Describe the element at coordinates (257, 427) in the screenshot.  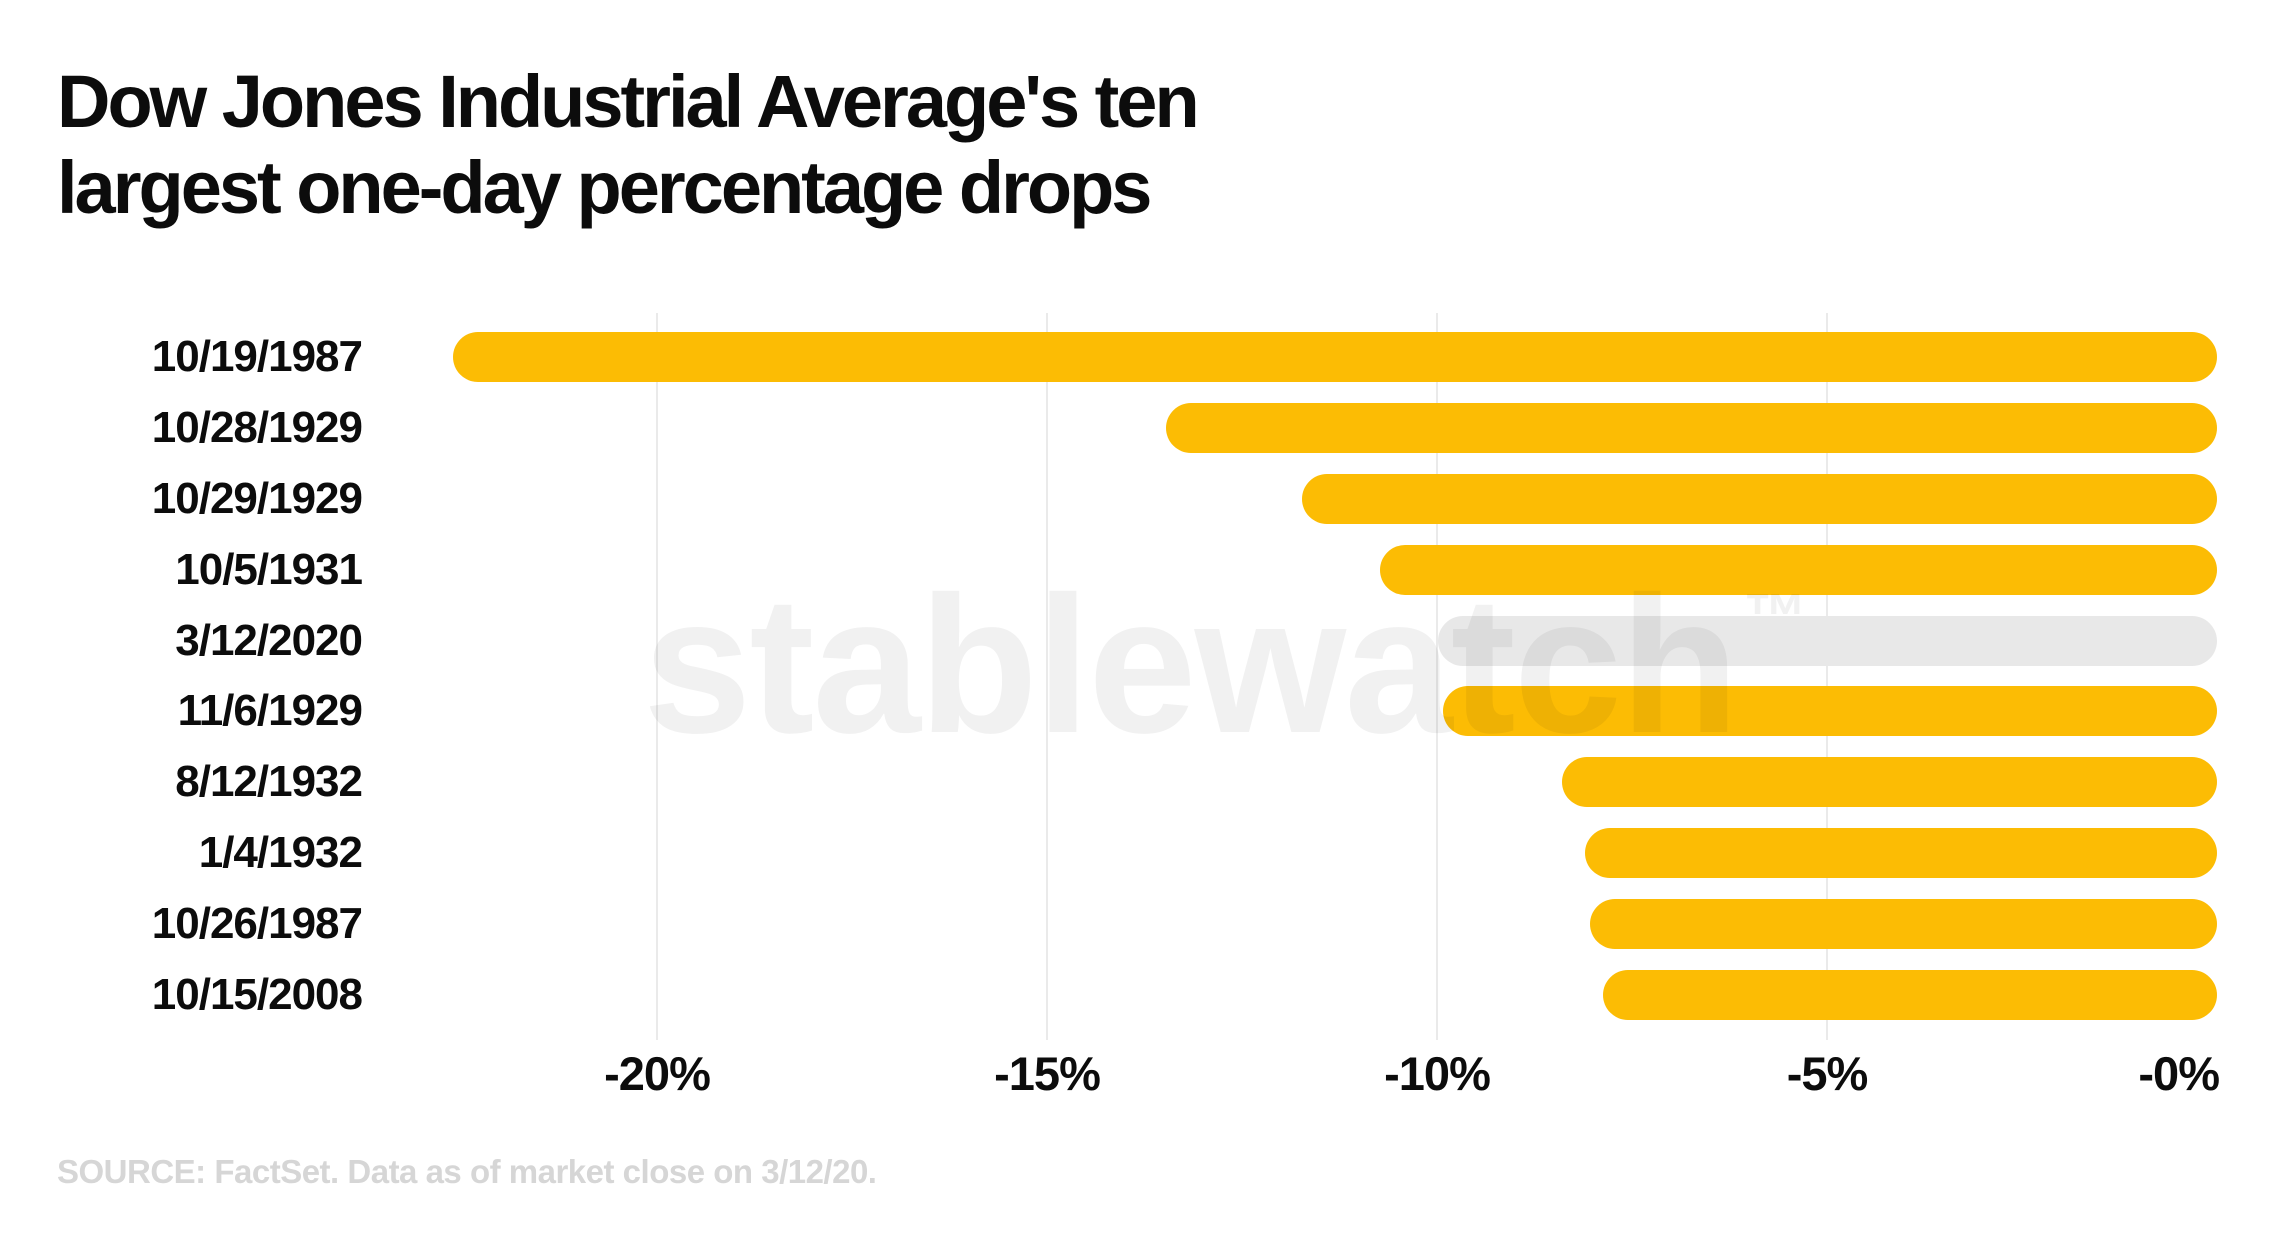
I see `category-label: 10/28/1929` at that location.